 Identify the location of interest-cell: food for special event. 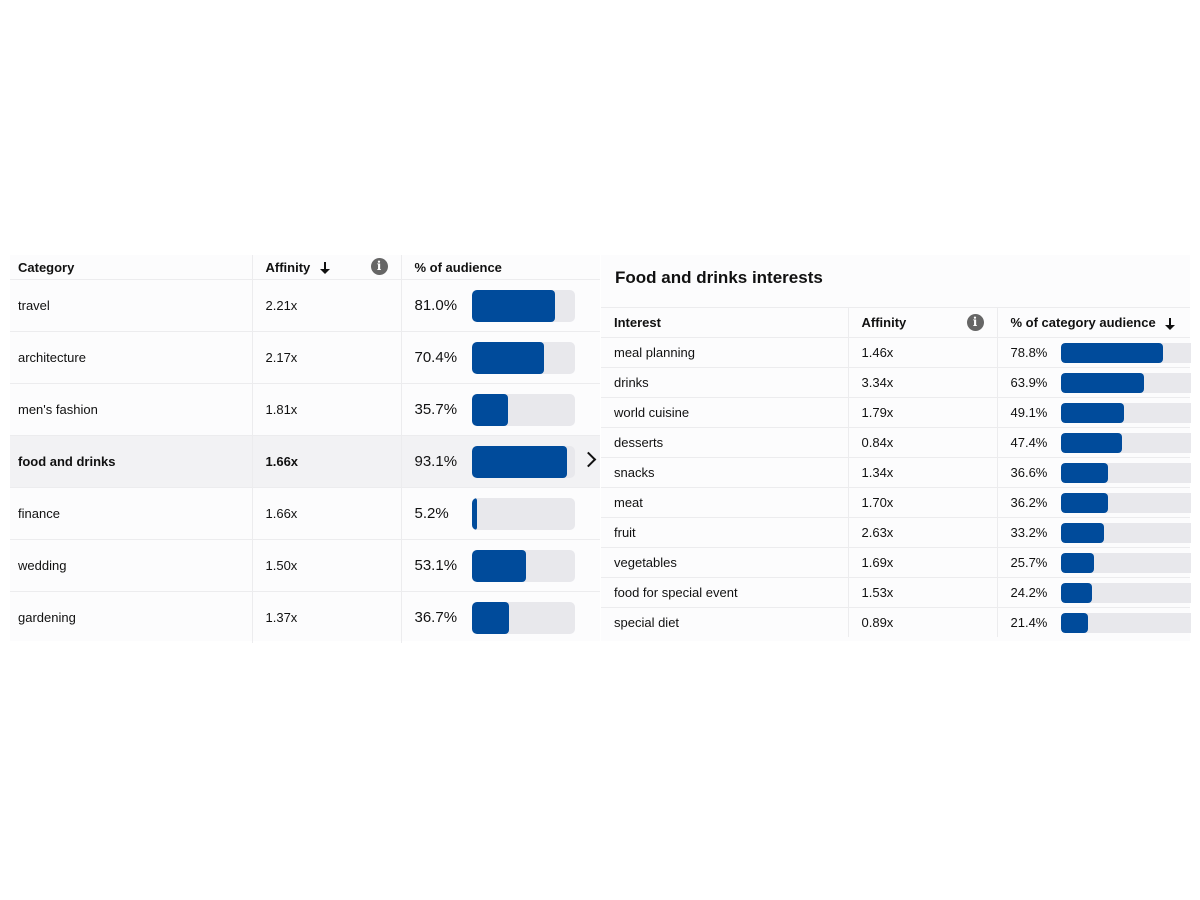
(725, 592).